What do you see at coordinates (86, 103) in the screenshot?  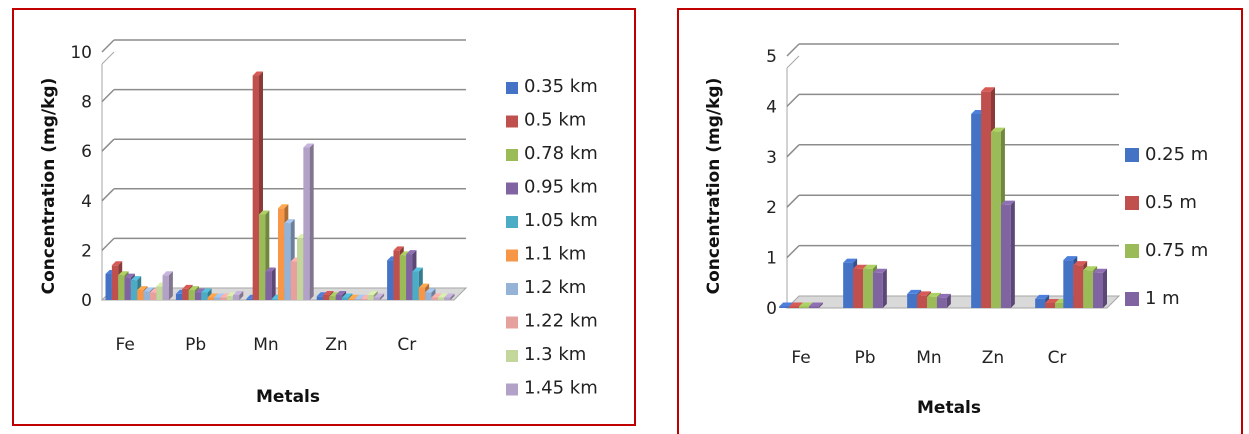 I see `left-chart-y-tick-label: 8` at bounding box center [86, 103].